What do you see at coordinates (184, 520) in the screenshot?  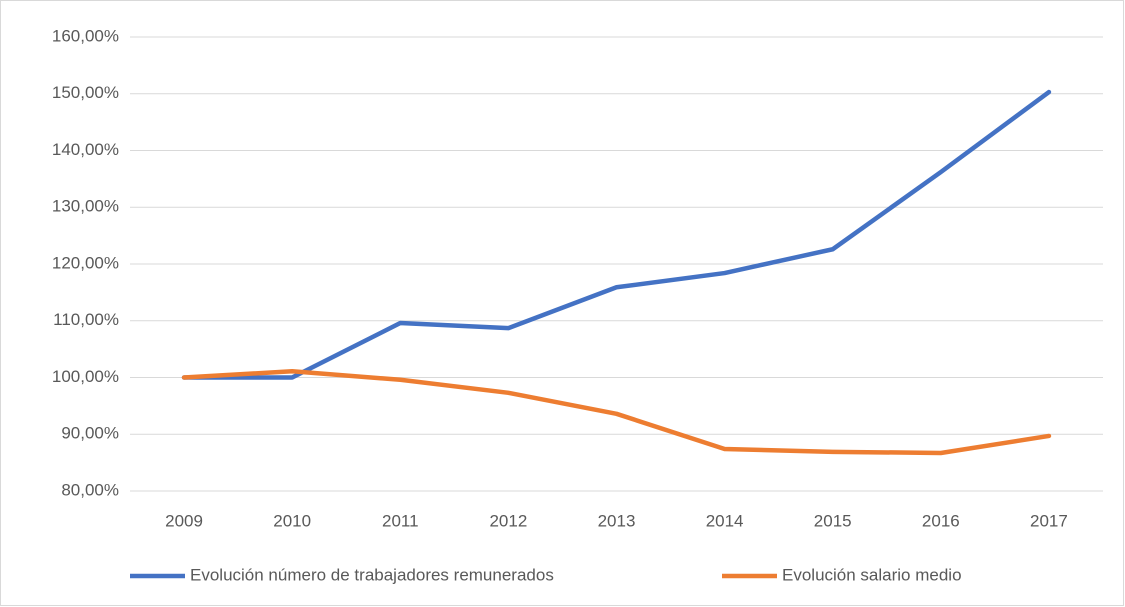 I see `x-tick-label: 2009` at bounding box center [184, 520].